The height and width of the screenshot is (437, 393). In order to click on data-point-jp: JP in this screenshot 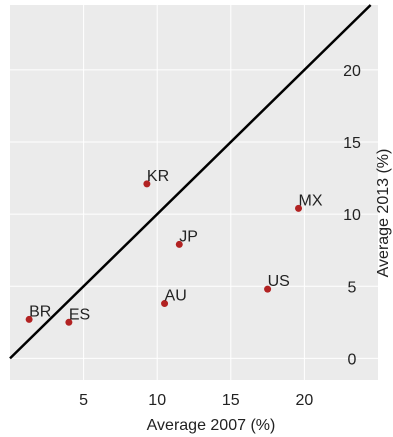, I will do `click(186, 238)`.